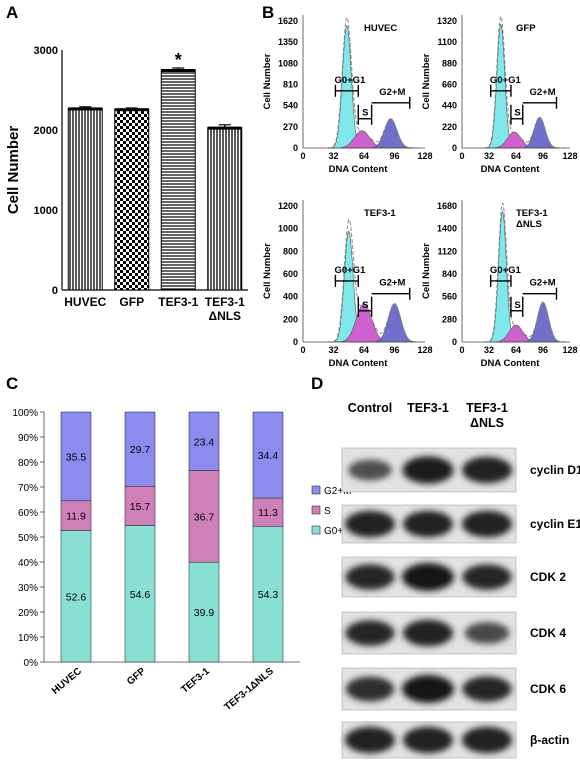 The image size is (580, 764). Describe the element at coordinates (447, 251) in the screenshot. I see `y-tick-label: 1120` at that location.